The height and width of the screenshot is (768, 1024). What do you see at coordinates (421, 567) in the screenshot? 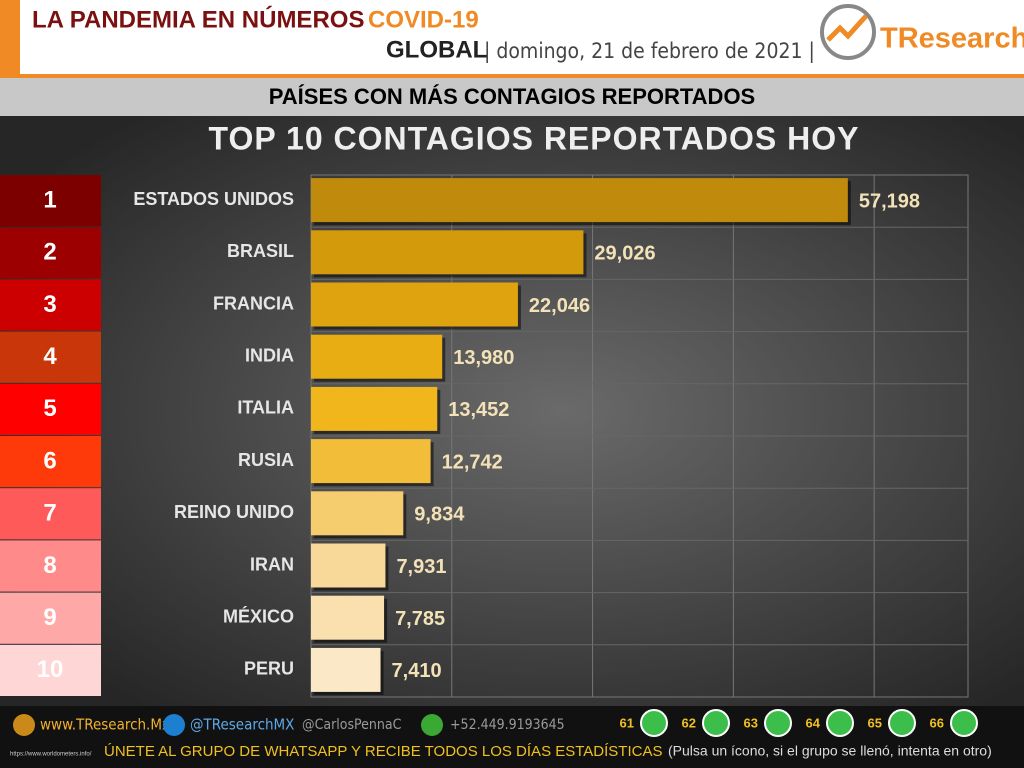
I see `value-label: 7,931` at bounding box center [421, 567].